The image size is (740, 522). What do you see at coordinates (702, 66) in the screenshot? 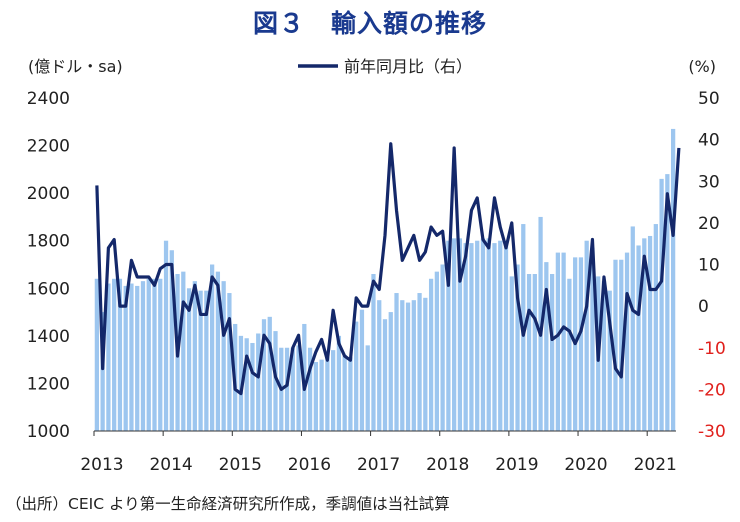
I see `right-axis-unit: (%)` at bounding box center [702, 66].